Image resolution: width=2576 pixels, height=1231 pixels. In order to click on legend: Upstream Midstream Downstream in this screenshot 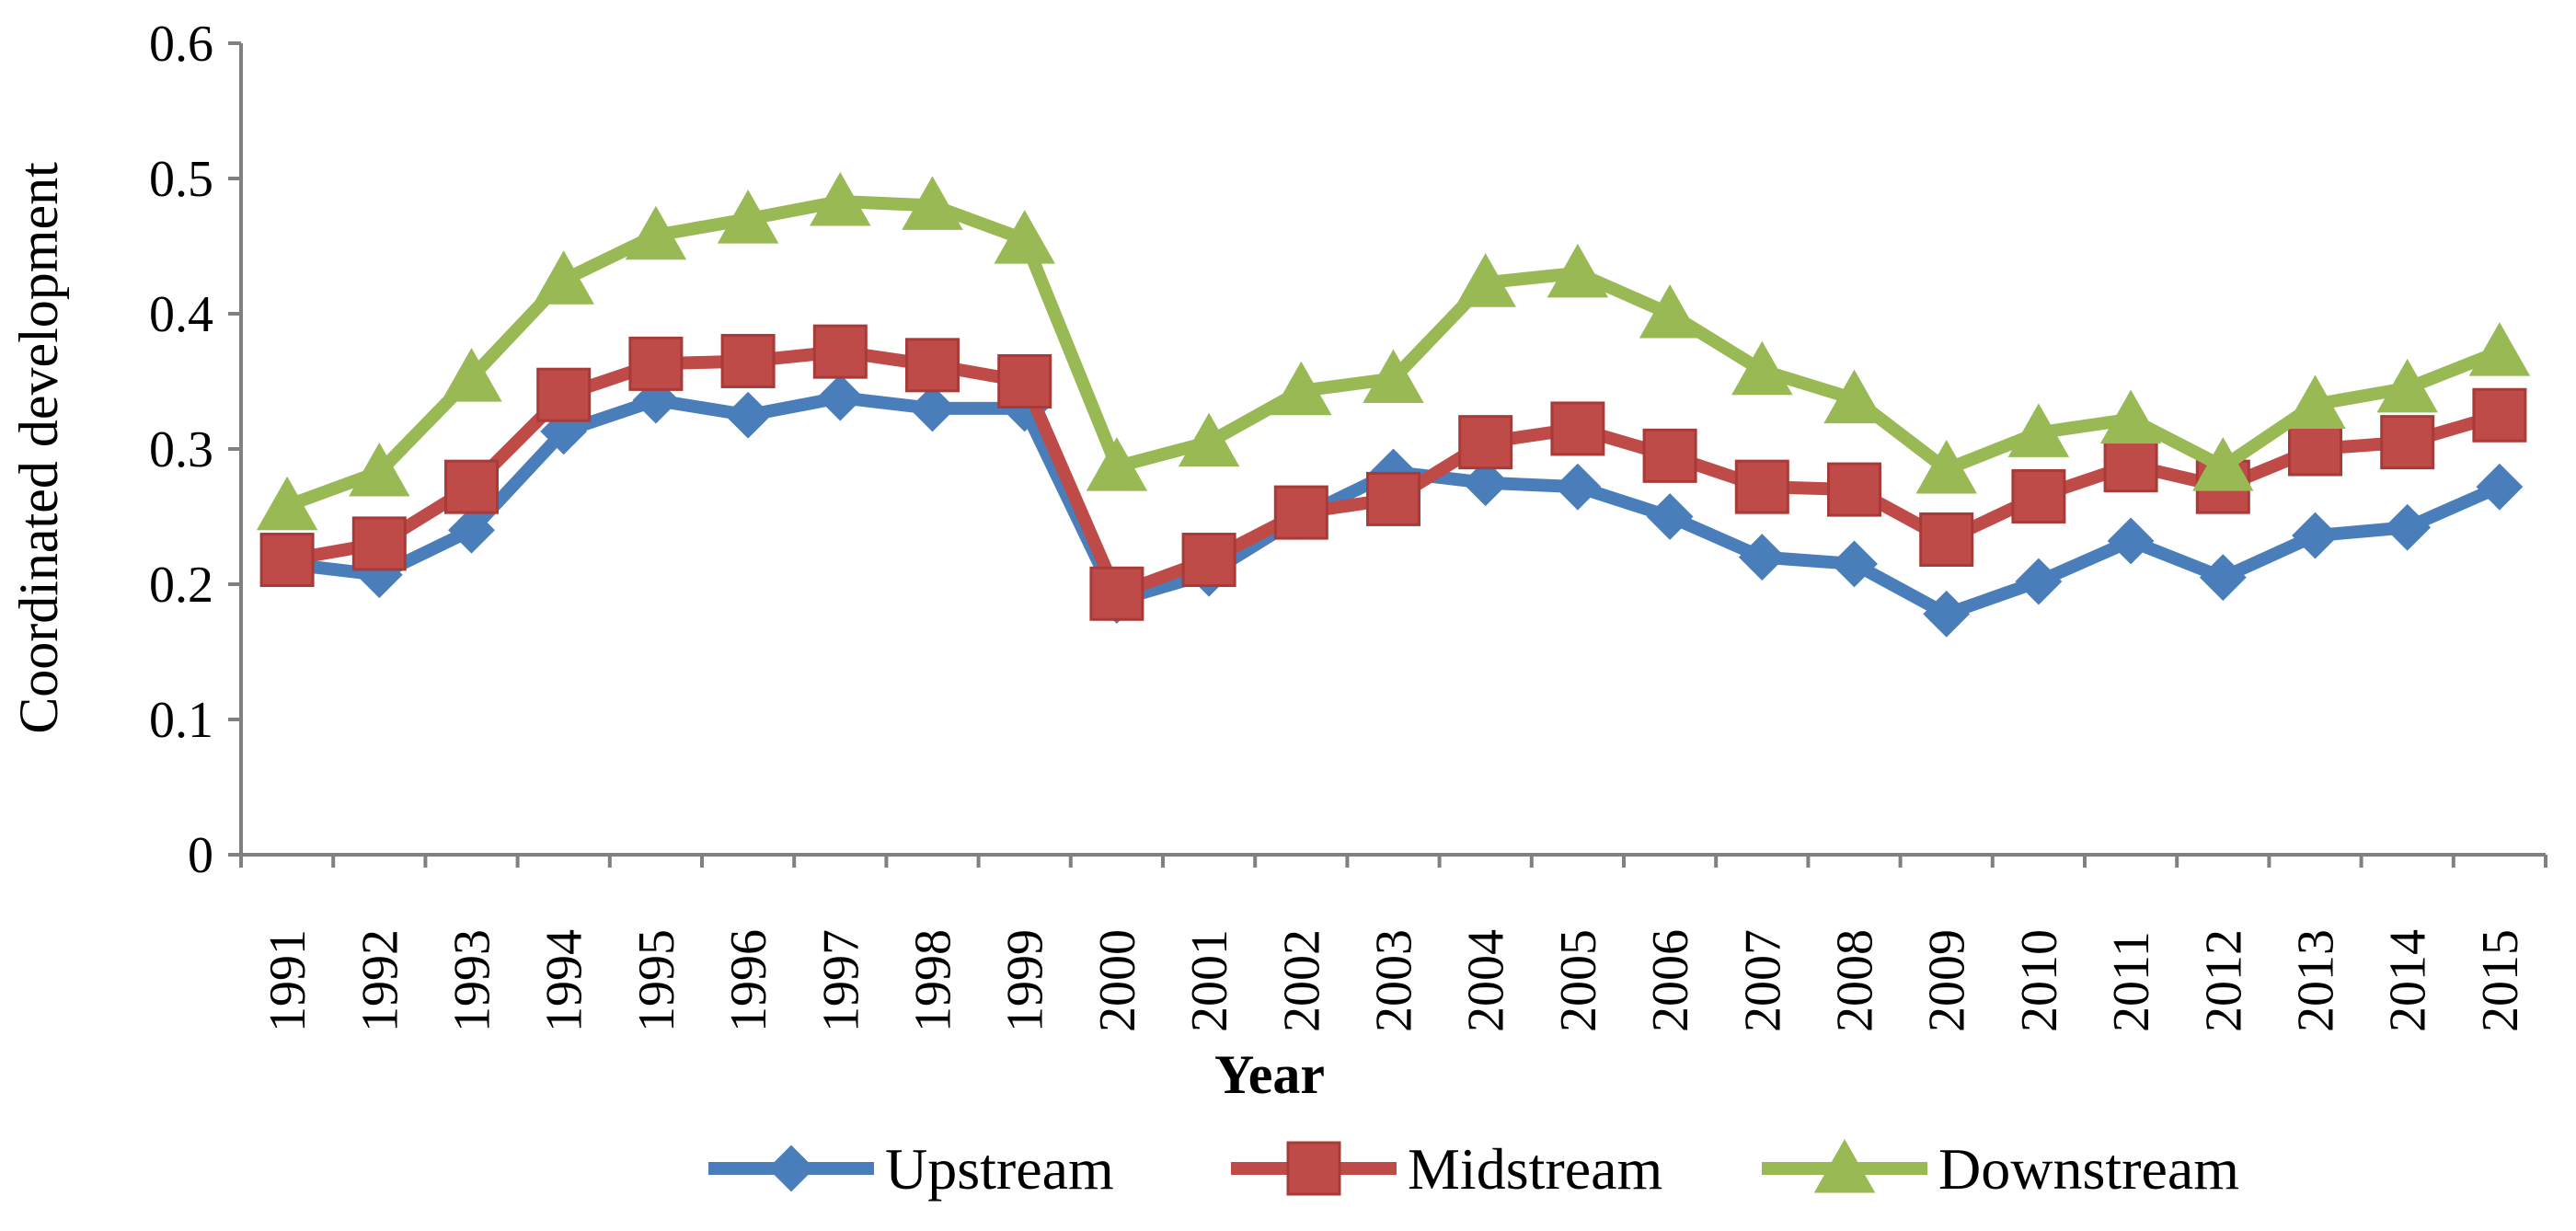, I will do `click(1473, 1169)`.